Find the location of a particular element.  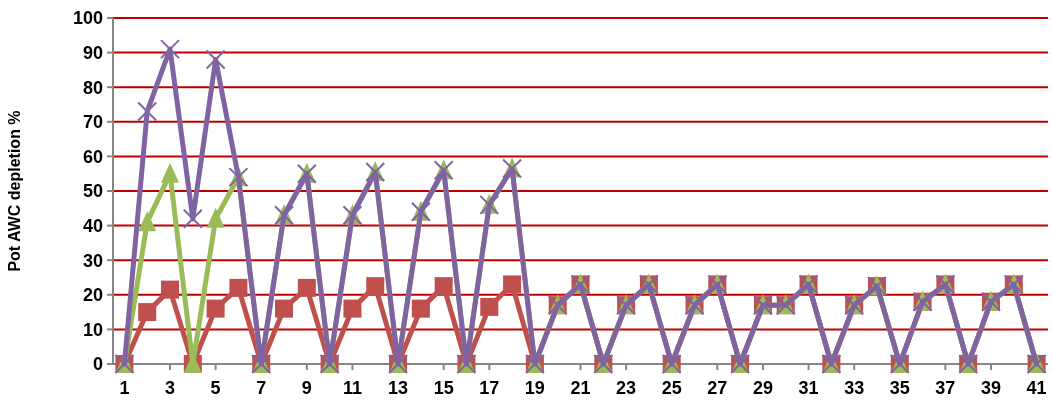

x-tick-label: 11 is located at coordinates (352, 388).